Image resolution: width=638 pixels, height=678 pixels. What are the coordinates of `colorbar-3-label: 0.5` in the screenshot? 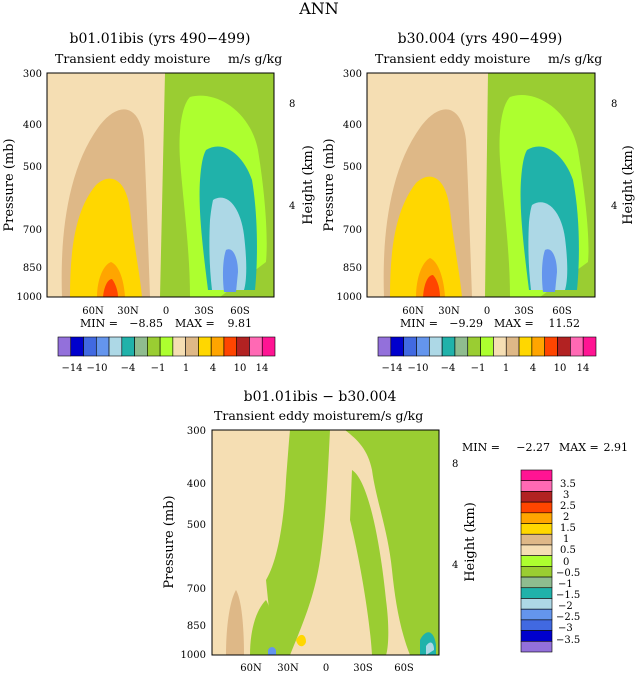 It's located at (568, 550).